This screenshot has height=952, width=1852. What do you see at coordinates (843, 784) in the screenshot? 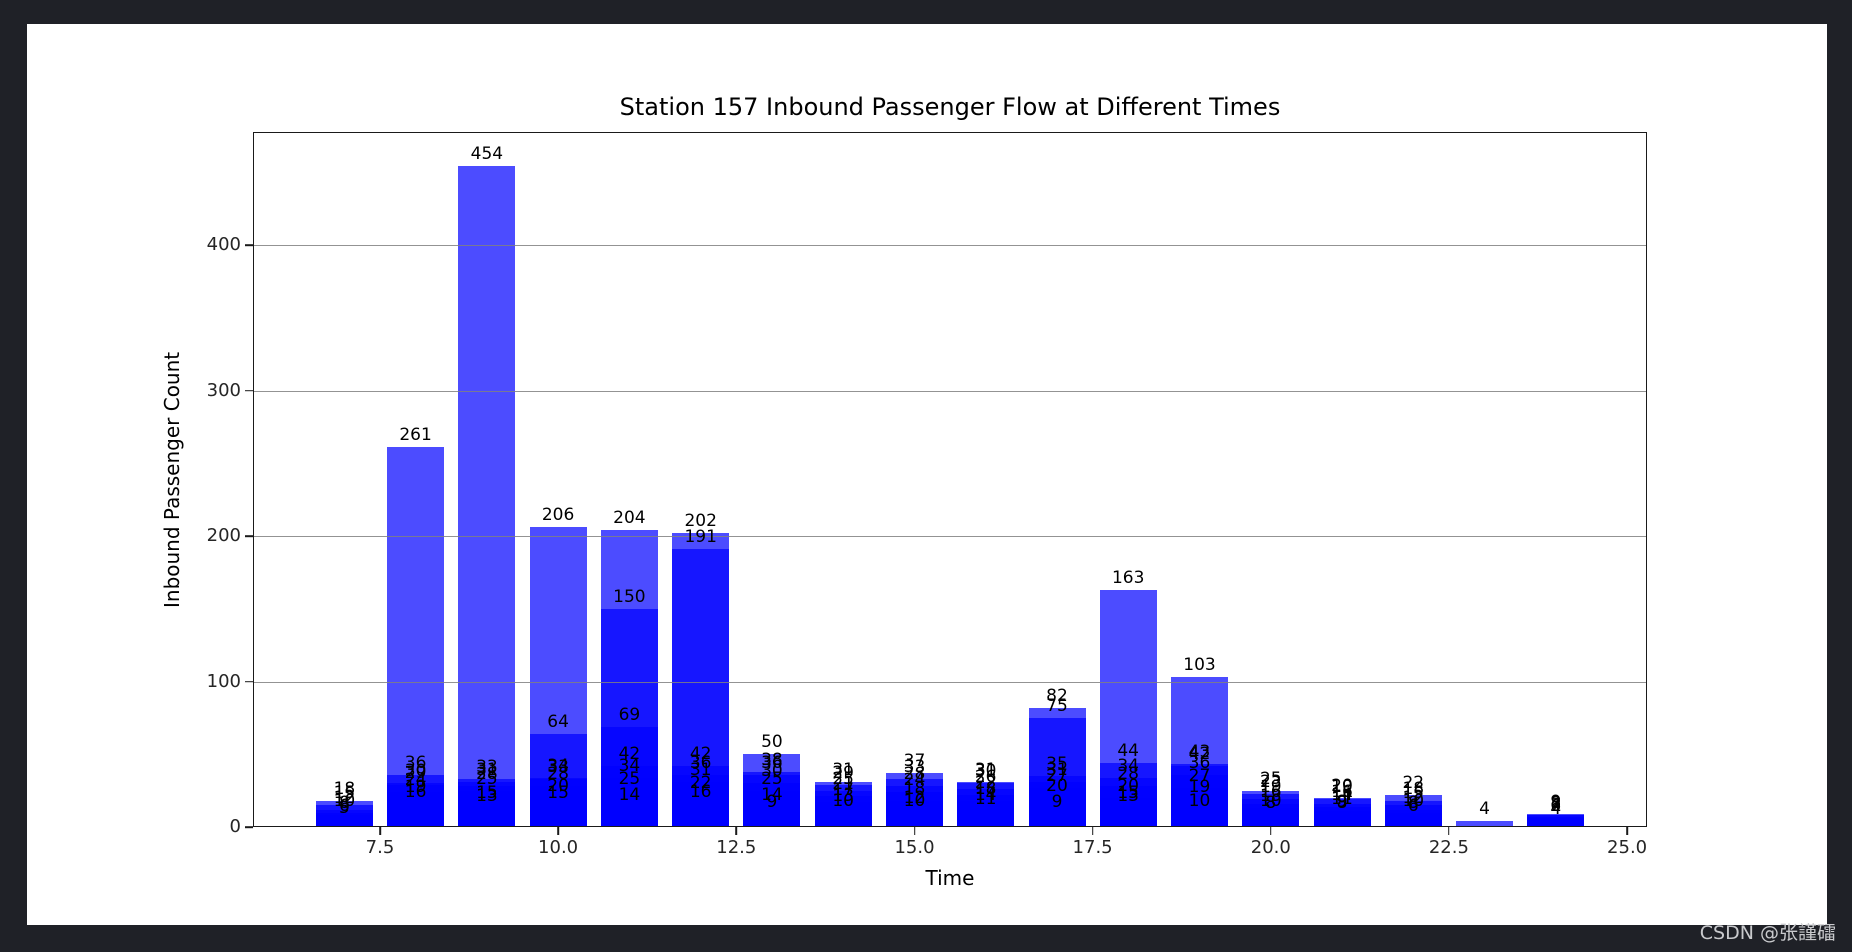
I see `bar-value-label: 21` at bounding box center [843, 784].